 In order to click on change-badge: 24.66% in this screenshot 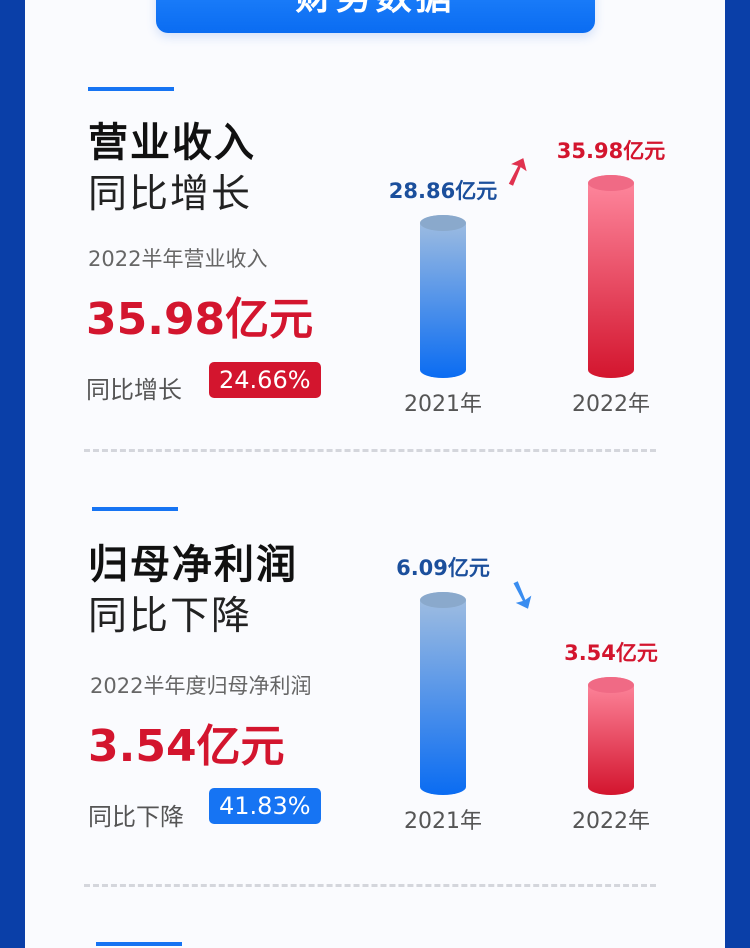, I will do `click(265, 380)`.